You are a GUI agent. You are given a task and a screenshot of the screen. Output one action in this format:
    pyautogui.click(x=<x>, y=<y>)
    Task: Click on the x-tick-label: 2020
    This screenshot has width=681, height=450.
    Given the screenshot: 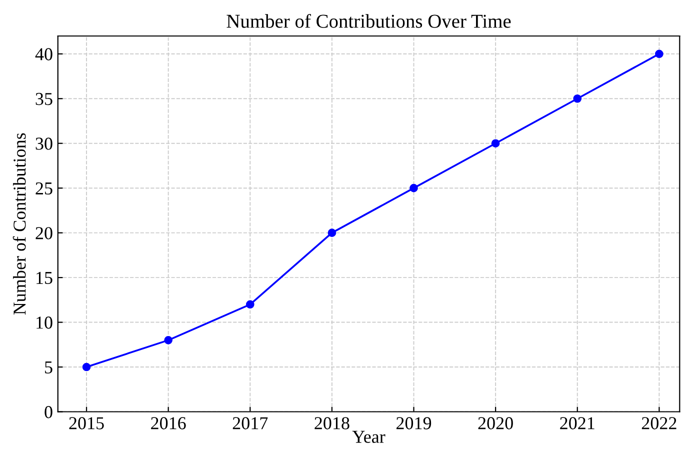 What is the action you would take?
    pyautogui.click(x=495, y=423)
    